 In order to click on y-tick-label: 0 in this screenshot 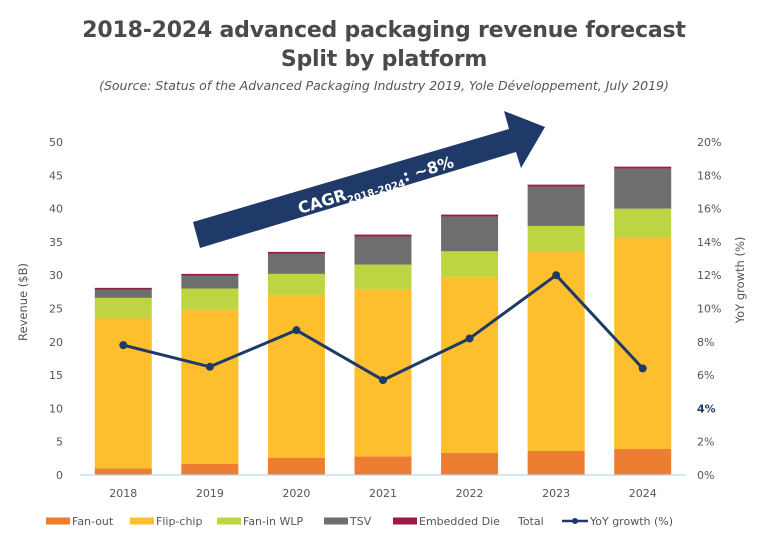, I will do `click(59, 475)`.